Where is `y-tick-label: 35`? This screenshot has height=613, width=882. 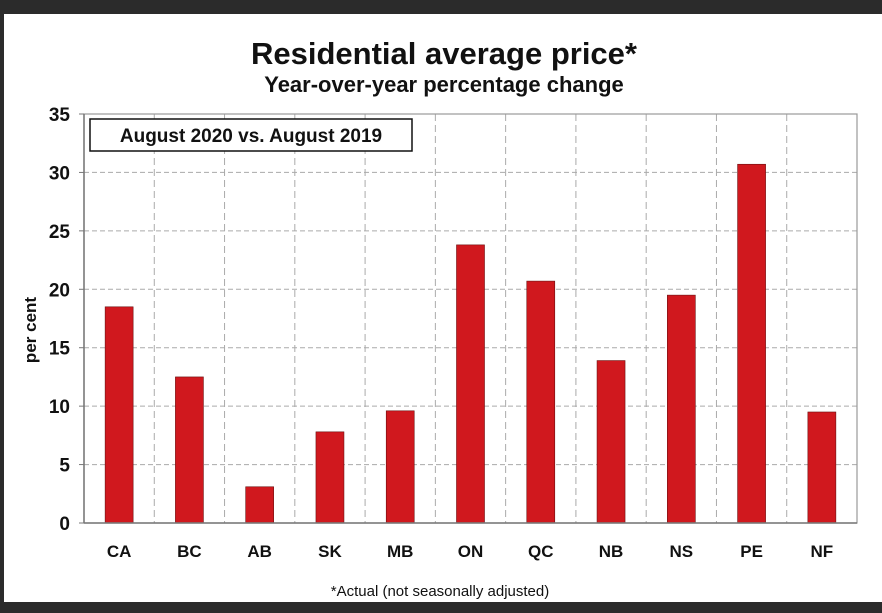
y-tick-label: 35 is located at coordinates (60, 115).